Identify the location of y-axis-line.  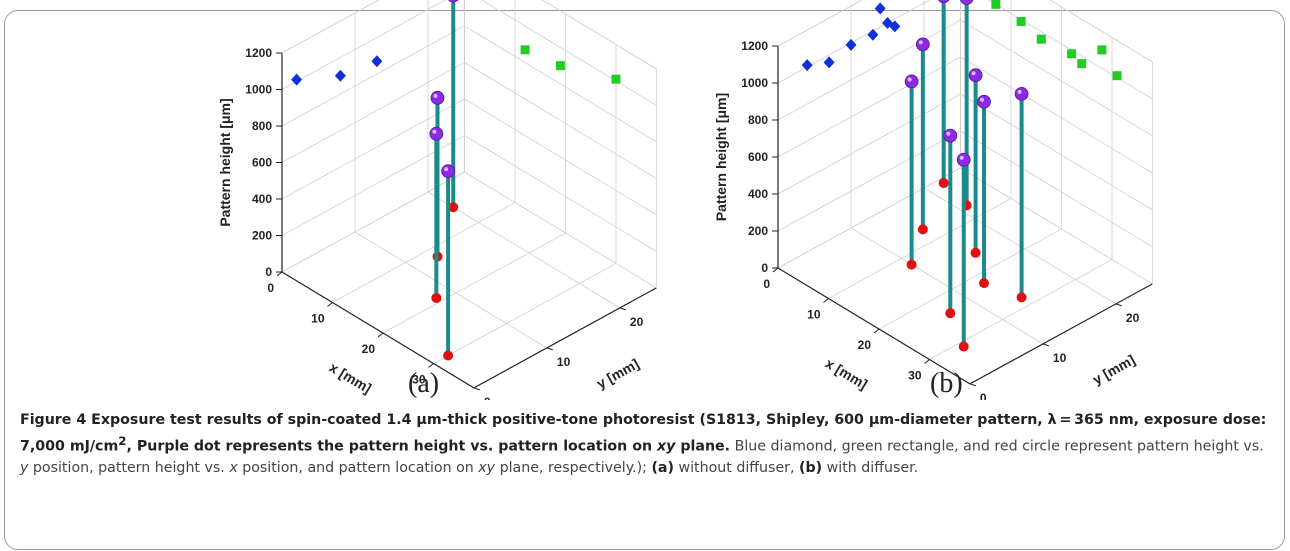
(1061, 334).